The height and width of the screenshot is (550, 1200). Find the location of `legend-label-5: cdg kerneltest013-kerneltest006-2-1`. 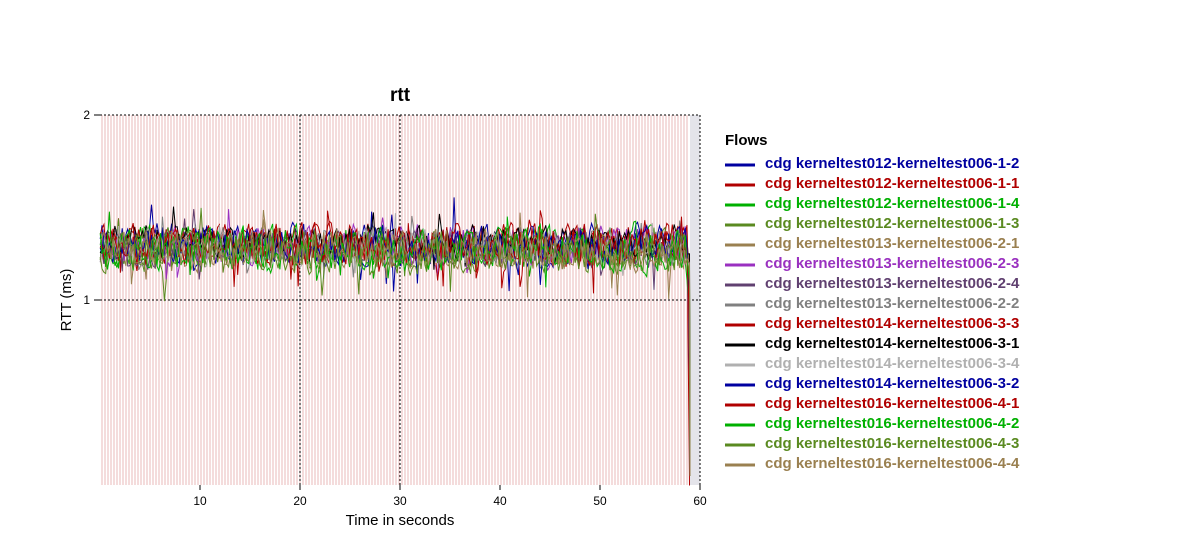

legend-label-5: cdg kerneltest013-kerneltest006-2-1 is located at coordinates (892, 243).